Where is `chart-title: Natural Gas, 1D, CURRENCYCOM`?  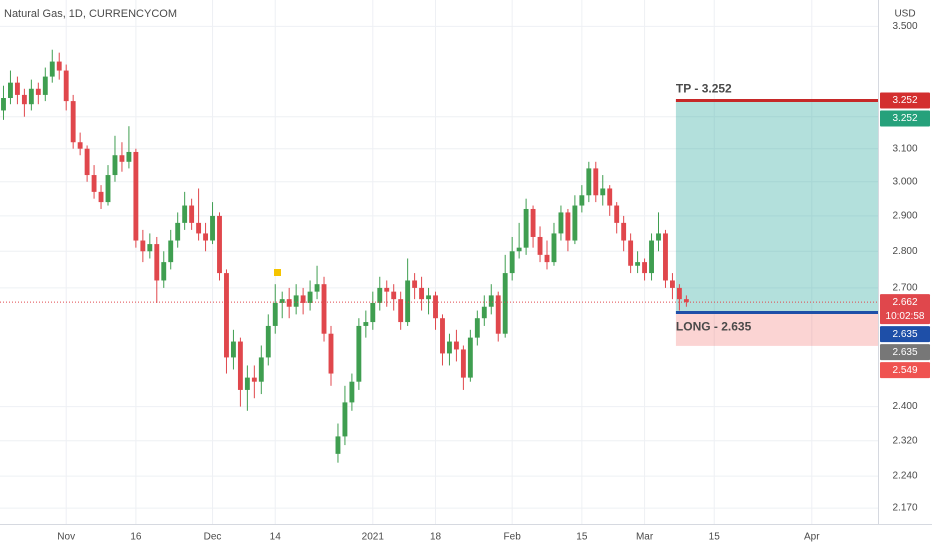
chart-title: Natural Gas, 1D, CURRENCYCOM is located at coordinates (90, 14).